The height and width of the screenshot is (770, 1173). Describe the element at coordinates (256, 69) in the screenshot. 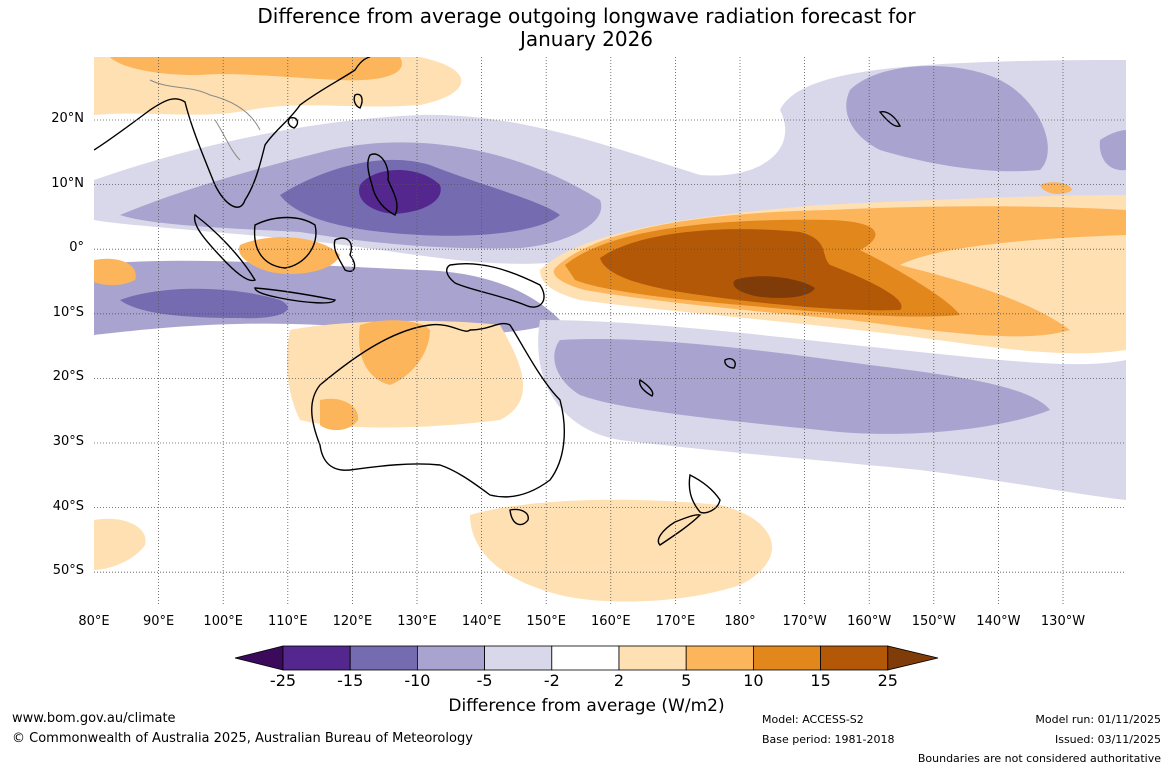

I see `contour-pos-orange-asia` at that location.